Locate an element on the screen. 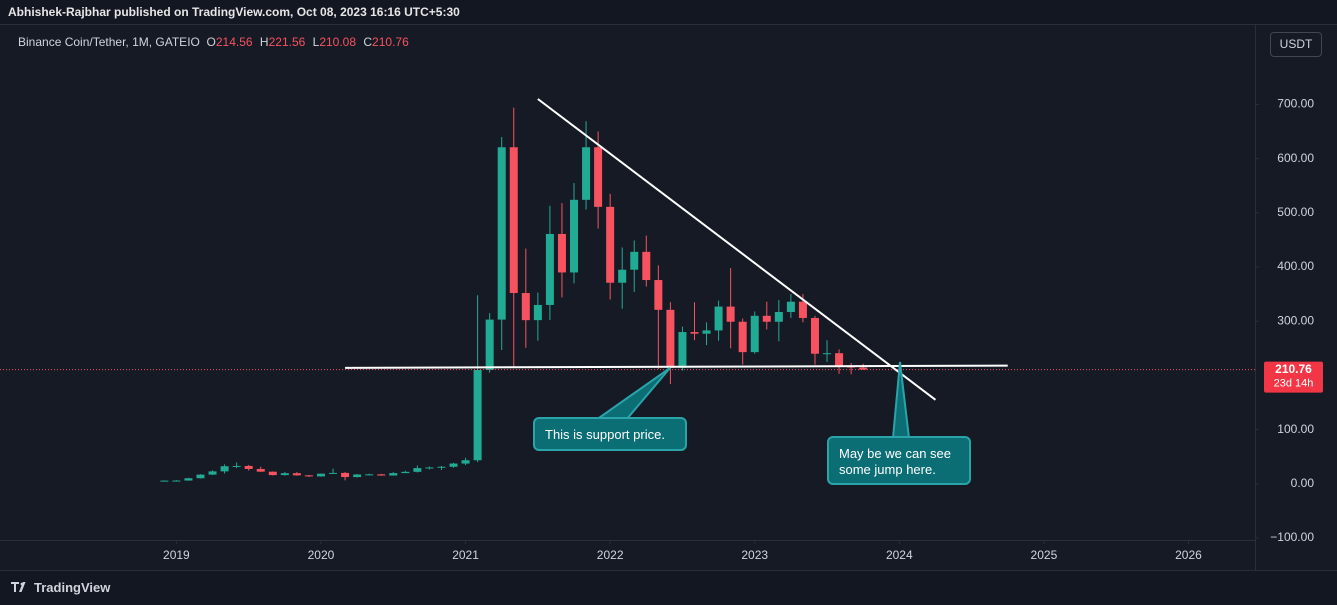  ohlc-value: 214.56 is located at coordinates (234, 42).